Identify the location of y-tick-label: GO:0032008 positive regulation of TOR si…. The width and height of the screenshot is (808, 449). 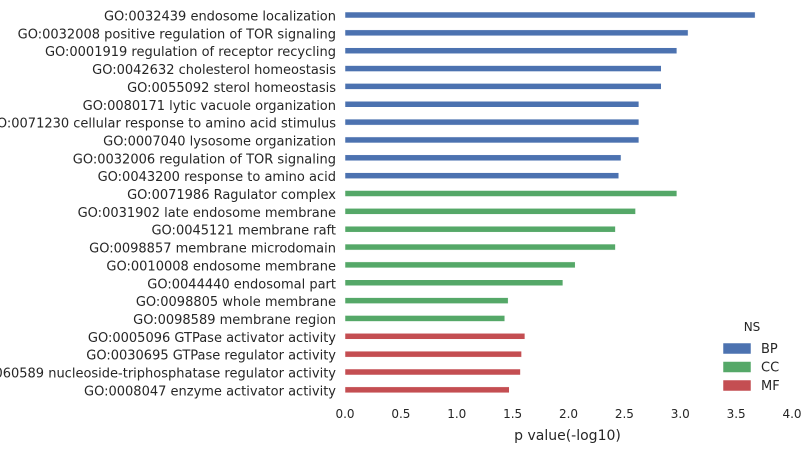
(177, 34).